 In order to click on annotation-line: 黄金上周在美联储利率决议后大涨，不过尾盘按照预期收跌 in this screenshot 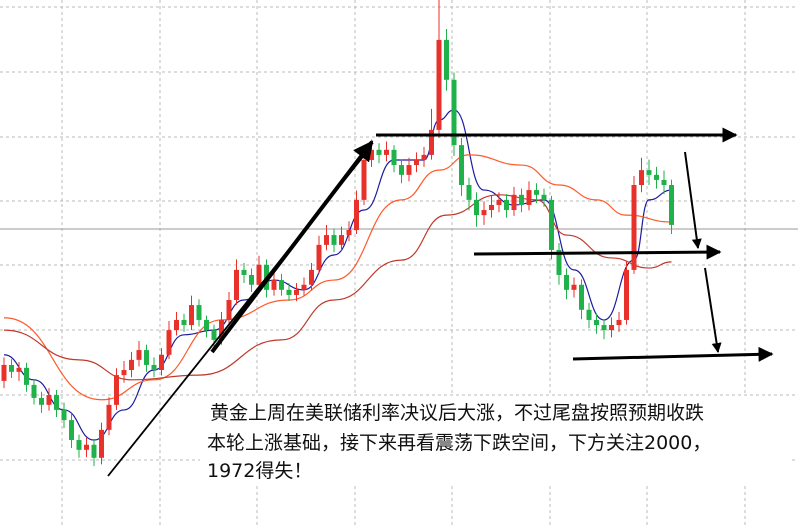, I will do `click(457, 413)`.